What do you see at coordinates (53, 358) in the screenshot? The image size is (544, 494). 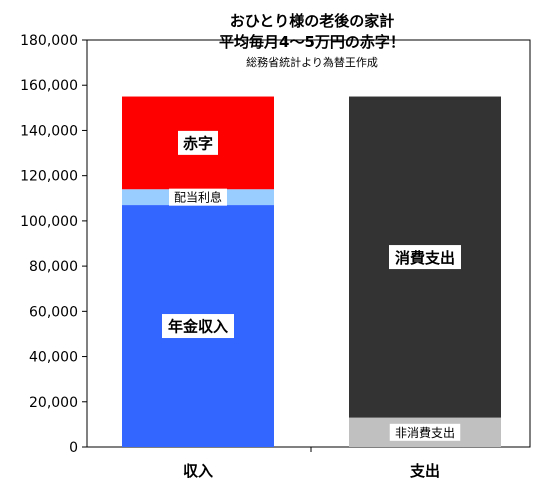 I see `y-tick-label: 40,000` at bounding box center [53, 358].